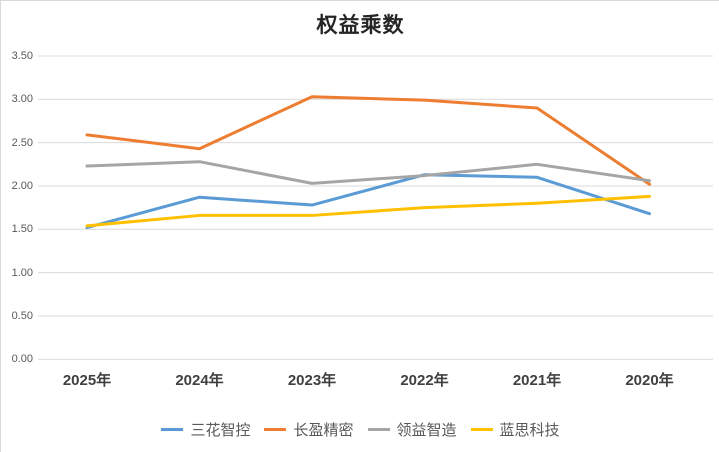  Describe the element at coordinates (22, 272) in the screenshot. I see `y-tick-label: 1.00` at that location.